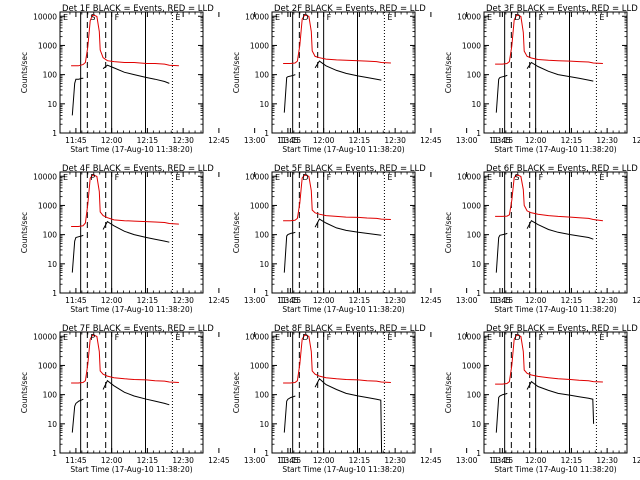 The width and height of the screenshot is (640, 480). I want to click on panel-title: Det 6F BLACK = Events, RED = LLD, so click(562, 169).